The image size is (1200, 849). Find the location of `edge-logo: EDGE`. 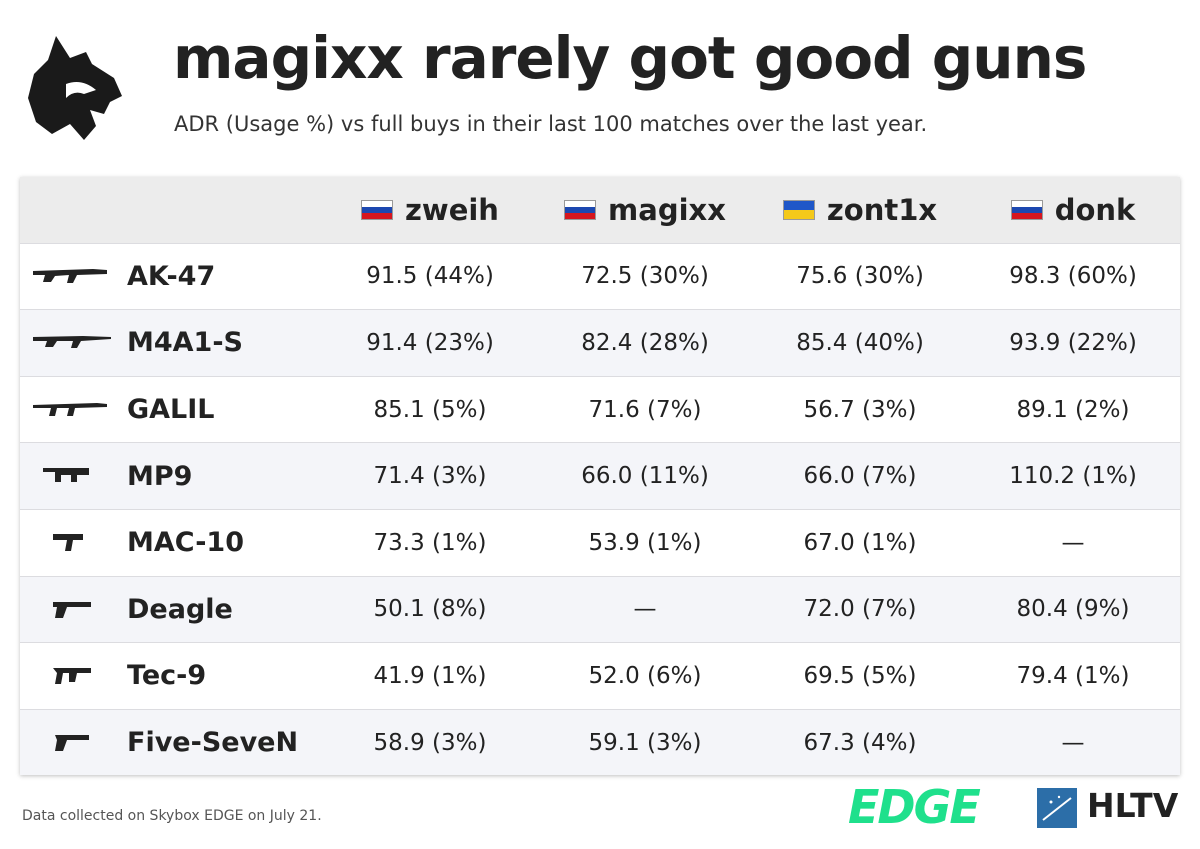

edge-logo: EDGE is located at coordinates (914, 807).